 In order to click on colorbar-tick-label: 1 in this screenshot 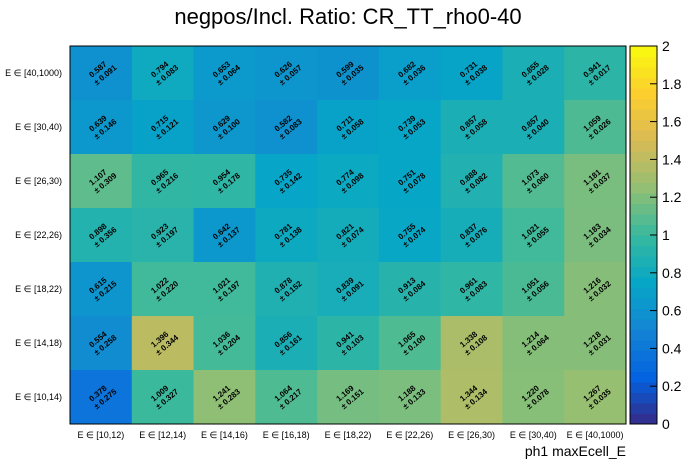, I will do `click(666, 235)`.